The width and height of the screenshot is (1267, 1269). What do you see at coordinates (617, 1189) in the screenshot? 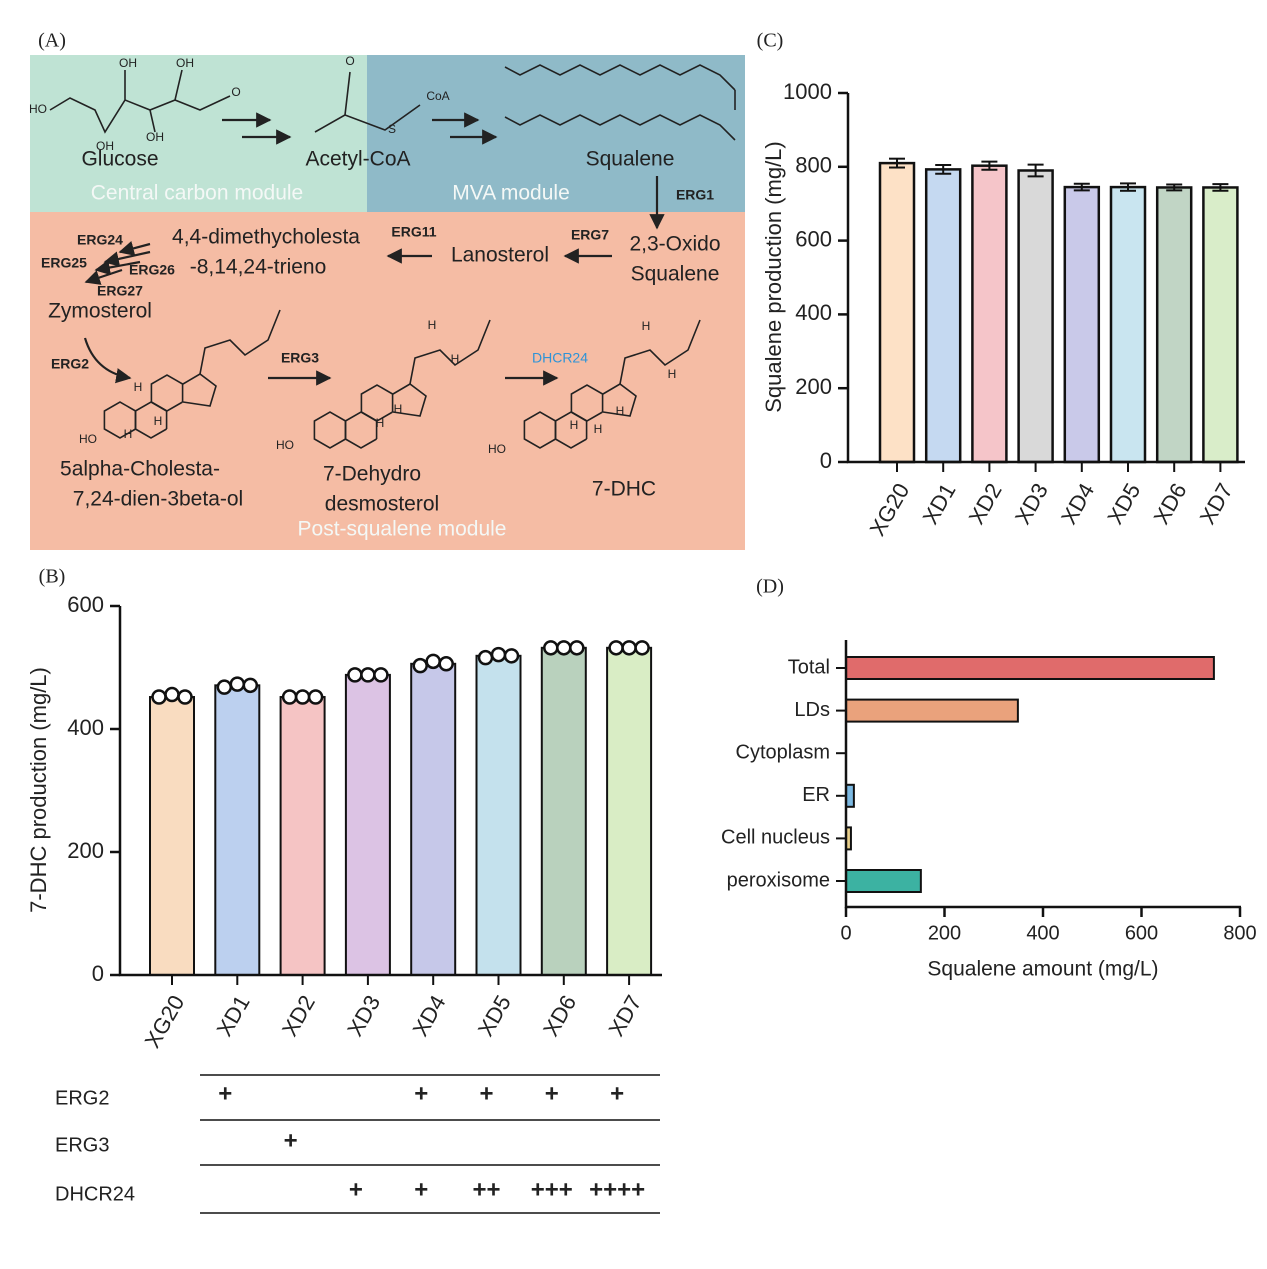
I see `table-cell: ++++` at bounding box center [617, 1189].